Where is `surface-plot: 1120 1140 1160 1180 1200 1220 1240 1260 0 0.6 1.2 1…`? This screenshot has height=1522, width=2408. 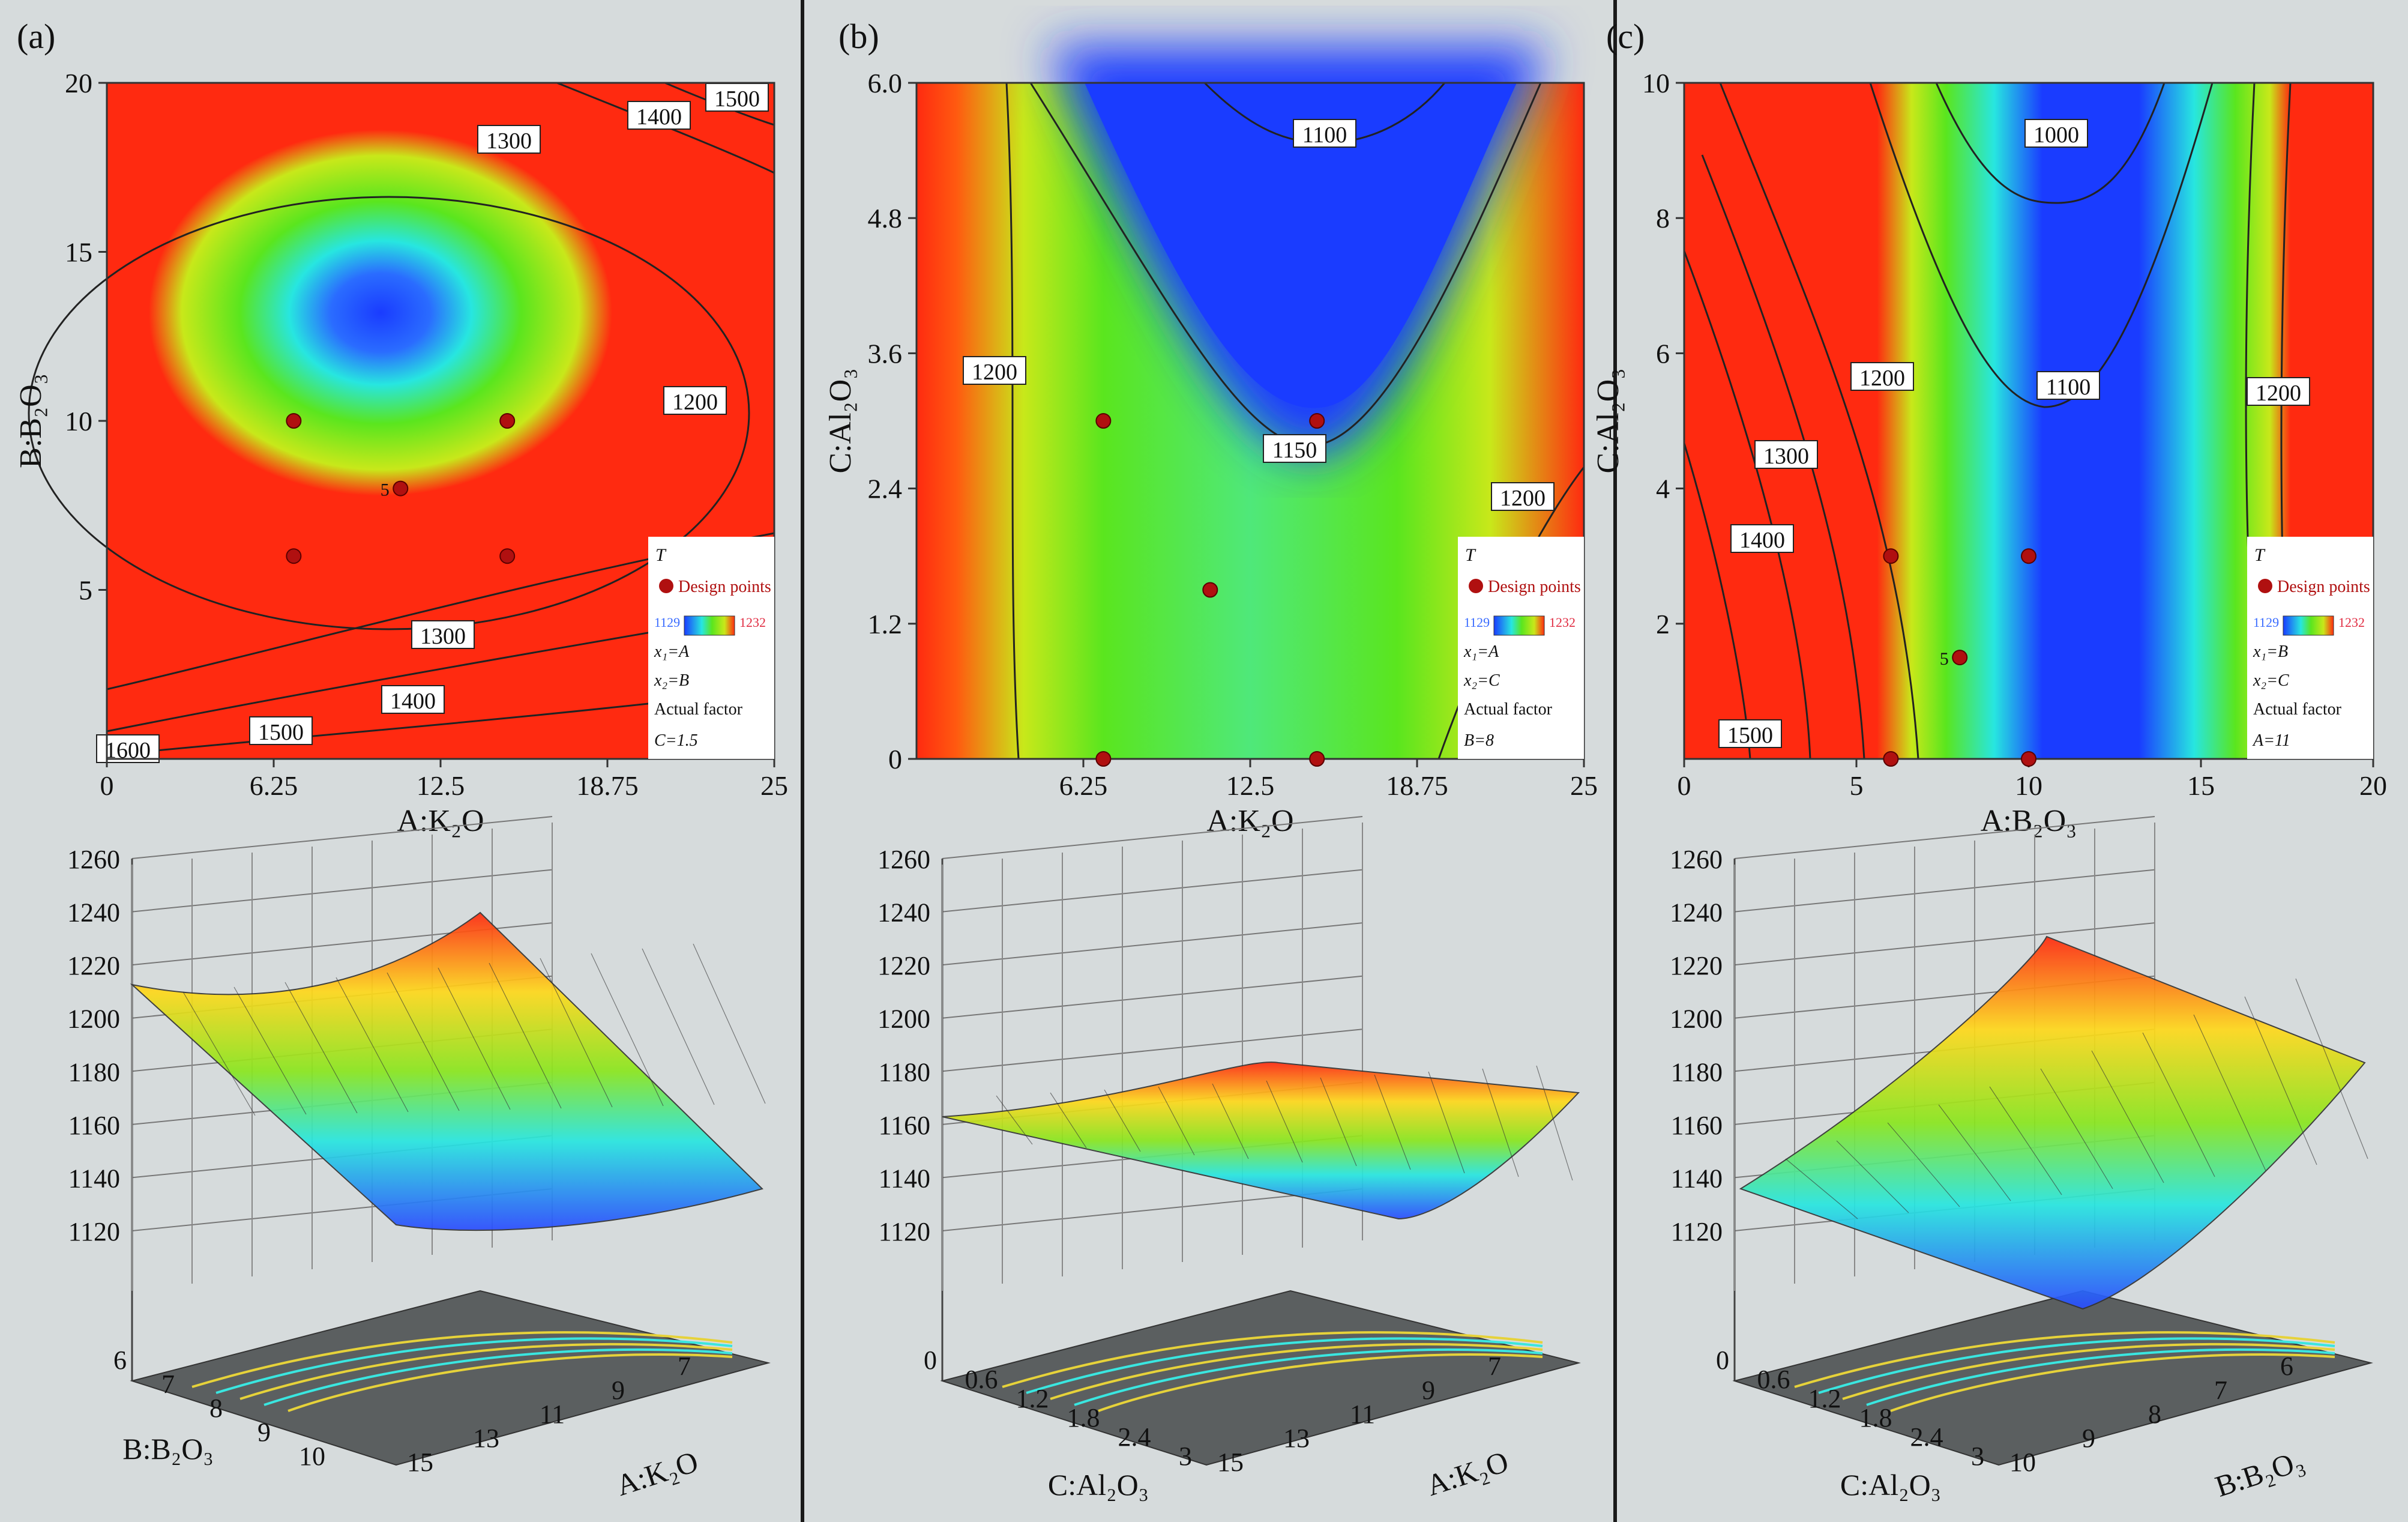 surface-plot: 1120 1140 1160 1180 1200 1220 1240 1260 0 0.6 1.2 1… is located at coordinates (1229, 1159).